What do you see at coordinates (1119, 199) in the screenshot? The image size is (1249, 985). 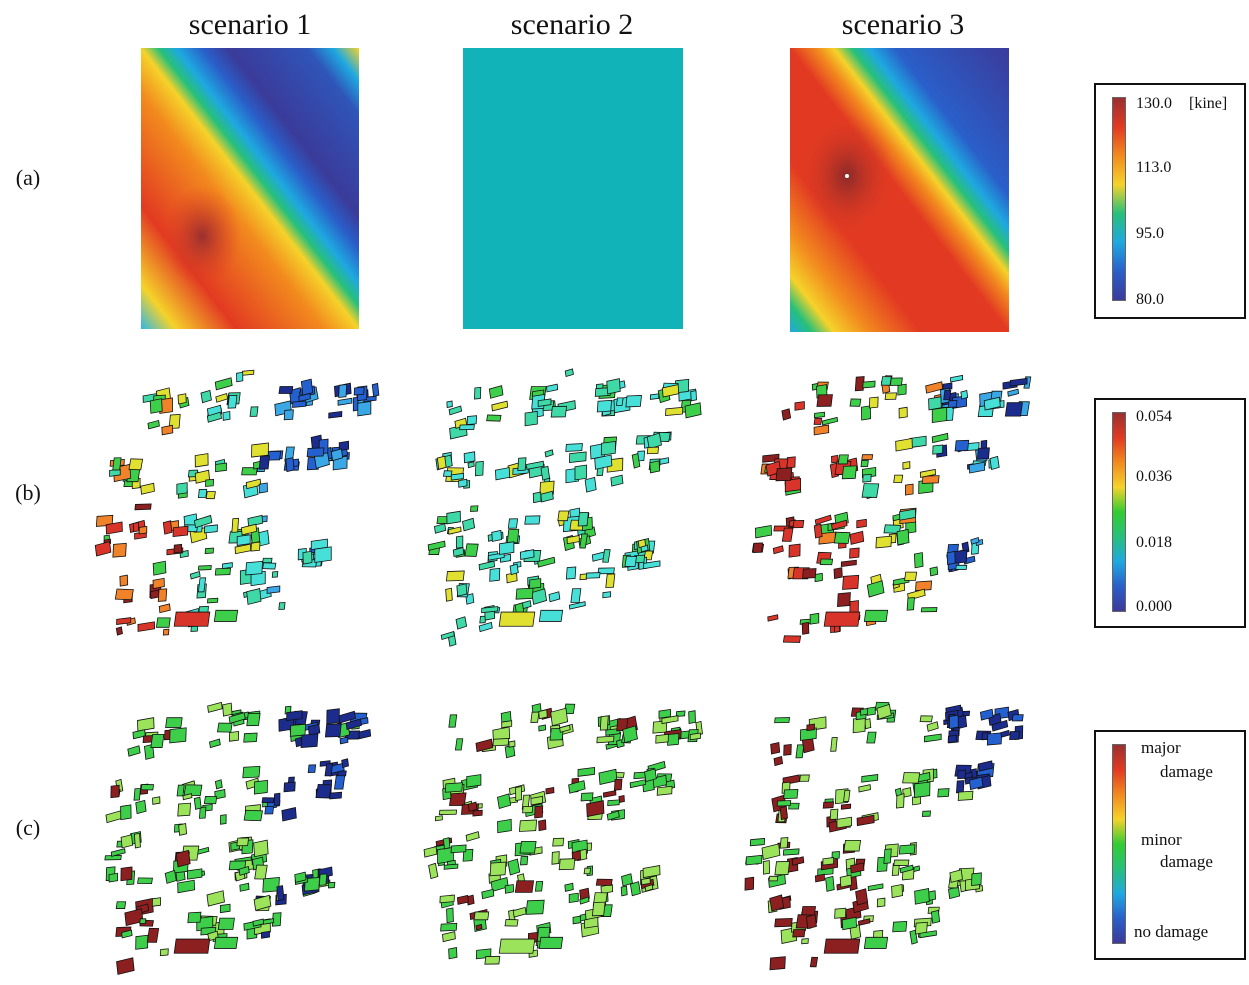 I see `legend-velocity-colorbar` at bounding box center [1119, 199].